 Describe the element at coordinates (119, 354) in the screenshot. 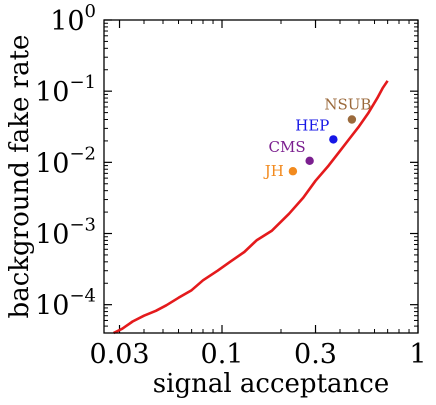

I see `x-tick-label: 0.03` at that location.